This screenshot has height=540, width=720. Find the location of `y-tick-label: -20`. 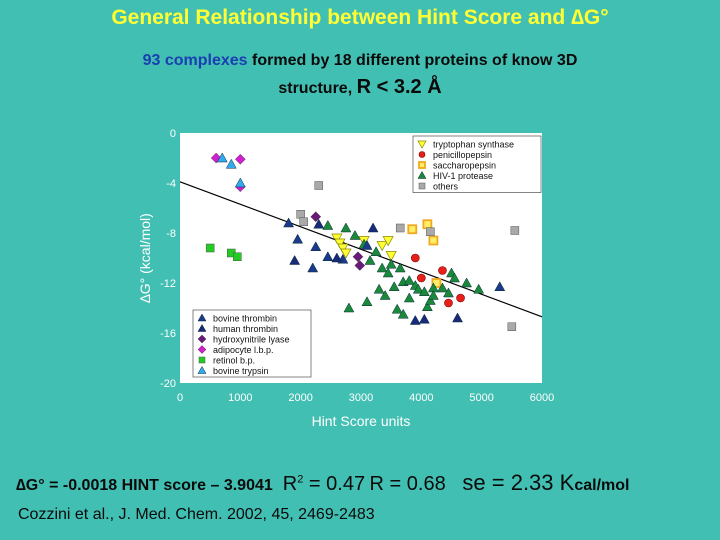

y-tick-label: -20 is located at coordinates (168, 384).